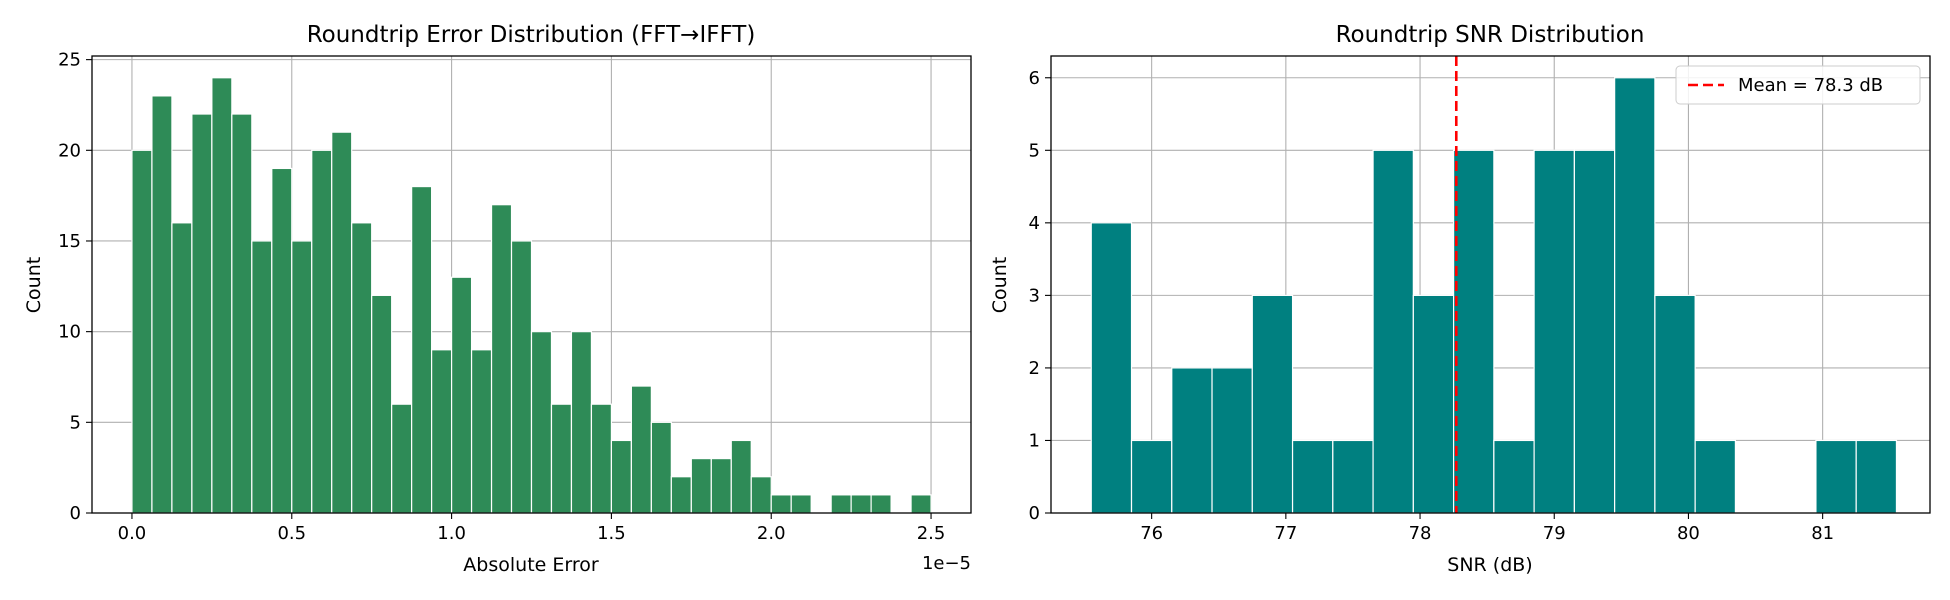 This screenshot has height=600, width=1950. Describe the element at coordinates (69, 60) in the screenshot. I see `y-tick-label: 25` at that location.